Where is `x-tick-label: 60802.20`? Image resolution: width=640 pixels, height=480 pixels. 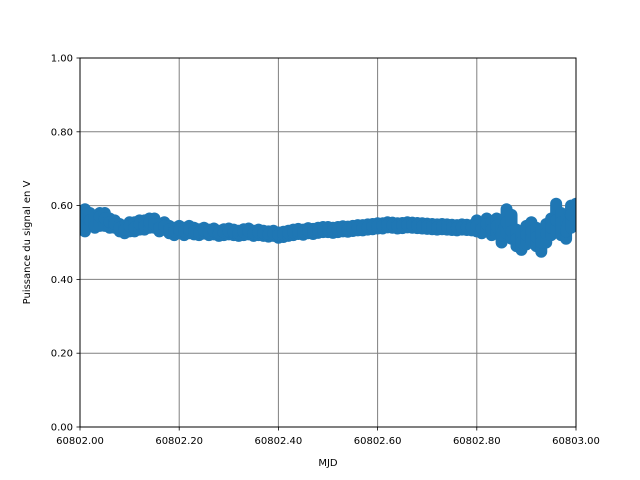 x-tick-label: 60802.20 is located at coordinates (179, 441).